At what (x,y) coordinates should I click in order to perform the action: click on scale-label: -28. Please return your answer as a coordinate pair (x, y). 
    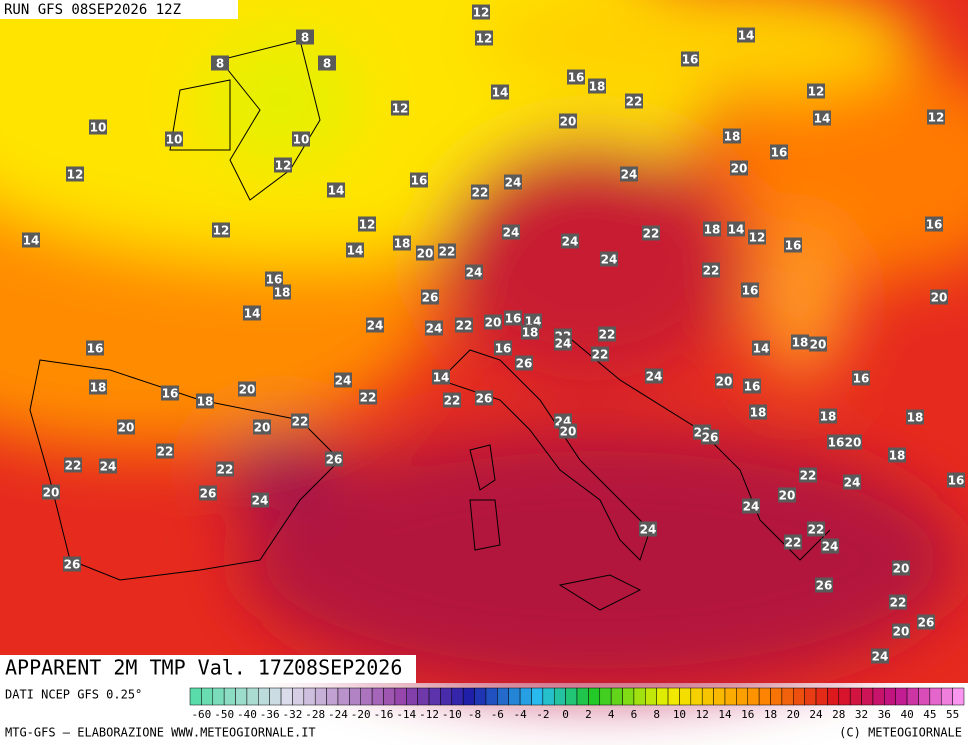
    Looking at the image, I should click on (315, 714).